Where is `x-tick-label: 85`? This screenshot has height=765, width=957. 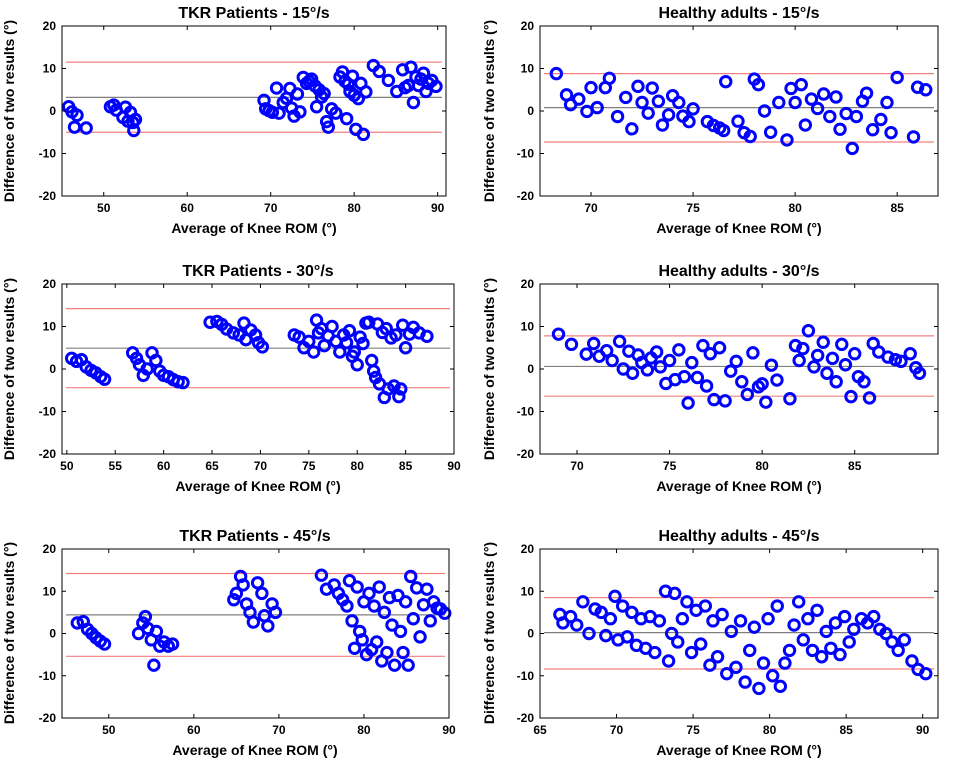 x-tick-label: 85 is located at coordinates (855, 466).